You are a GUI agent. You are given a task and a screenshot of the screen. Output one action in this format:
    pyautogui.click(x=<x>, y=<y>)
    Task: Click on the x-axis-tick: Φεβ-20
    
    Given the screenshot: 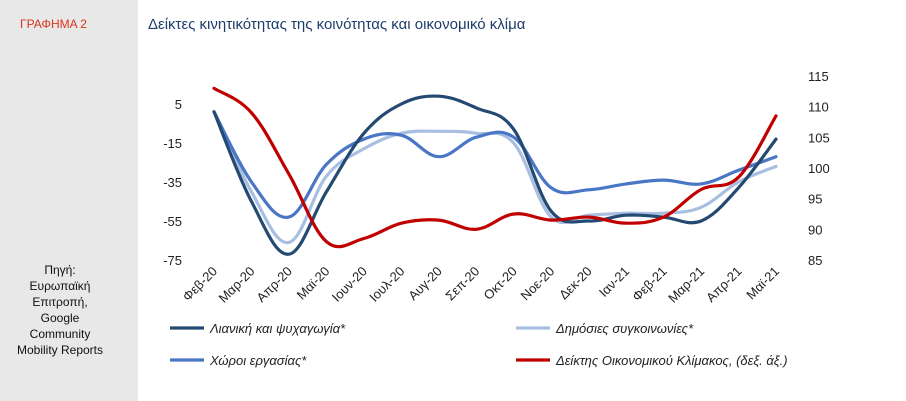 What is the action you would take?
    pyautogui.click(x=200, y=284)
    